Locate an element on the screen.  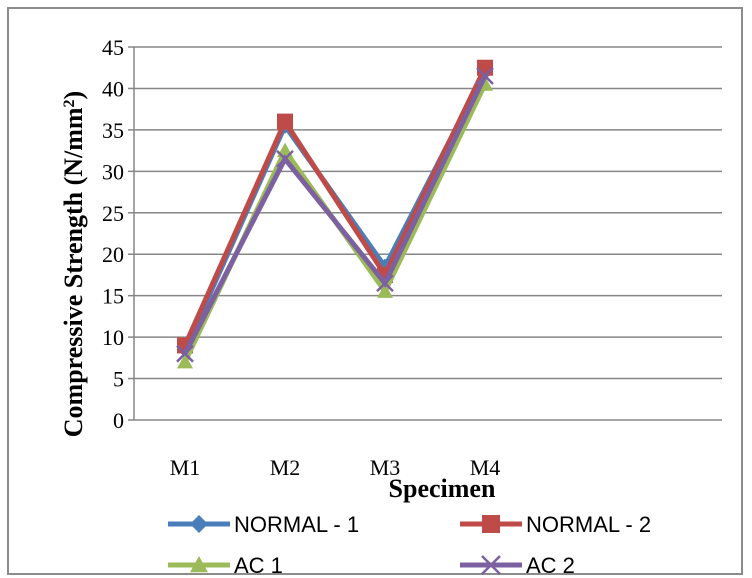
y-tick-label: 30 is located at coordinates (113, 171).